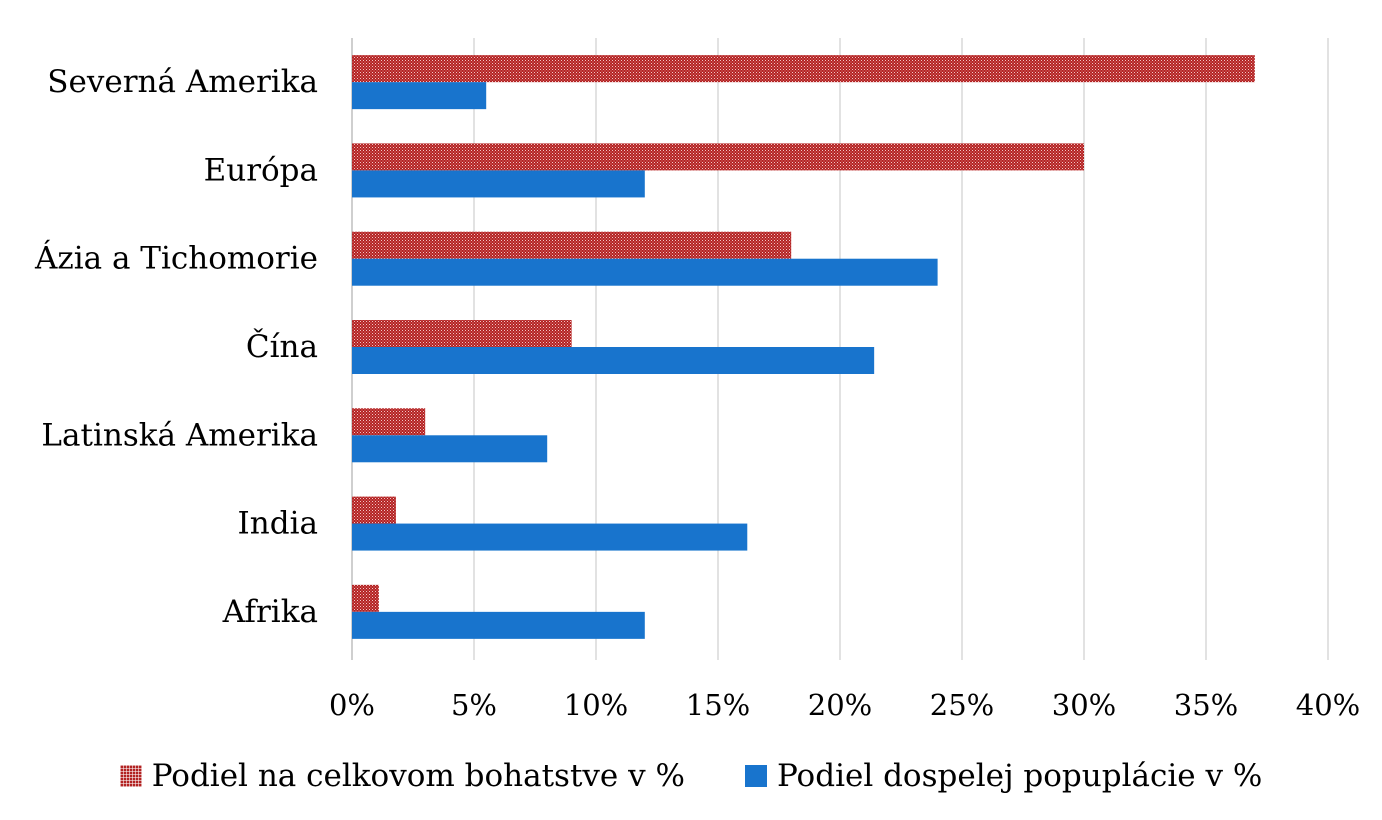  I want to click on category-label: Latinská Amerika, so click(179, 435).